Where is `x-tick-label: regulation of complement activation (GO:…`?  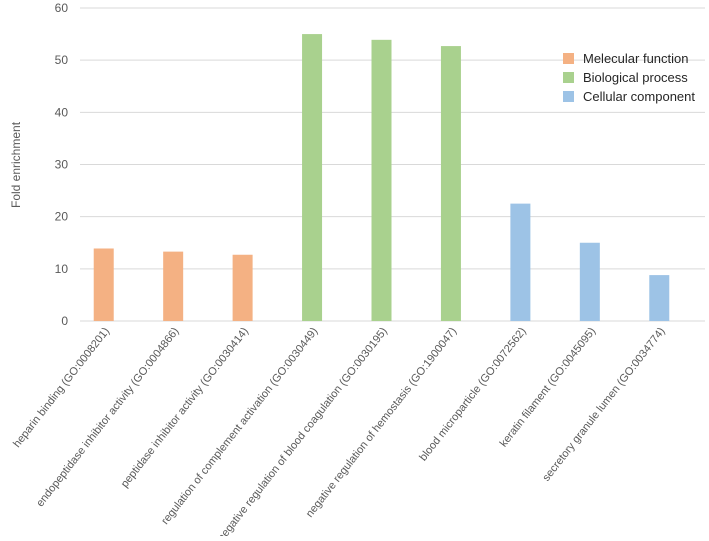 x-tick-label: regulation of complement activation (GO:… is located at coordinates (239, 426).